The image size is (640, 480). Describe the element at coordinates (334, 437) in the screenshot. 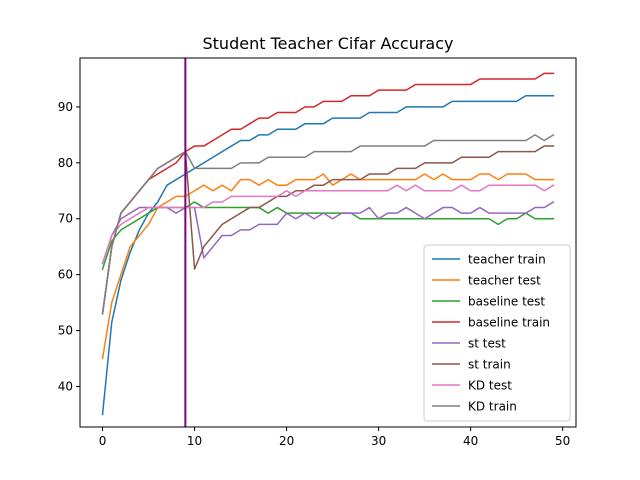

I see `x-axis: 0 10 20 30 40 50` at that location.